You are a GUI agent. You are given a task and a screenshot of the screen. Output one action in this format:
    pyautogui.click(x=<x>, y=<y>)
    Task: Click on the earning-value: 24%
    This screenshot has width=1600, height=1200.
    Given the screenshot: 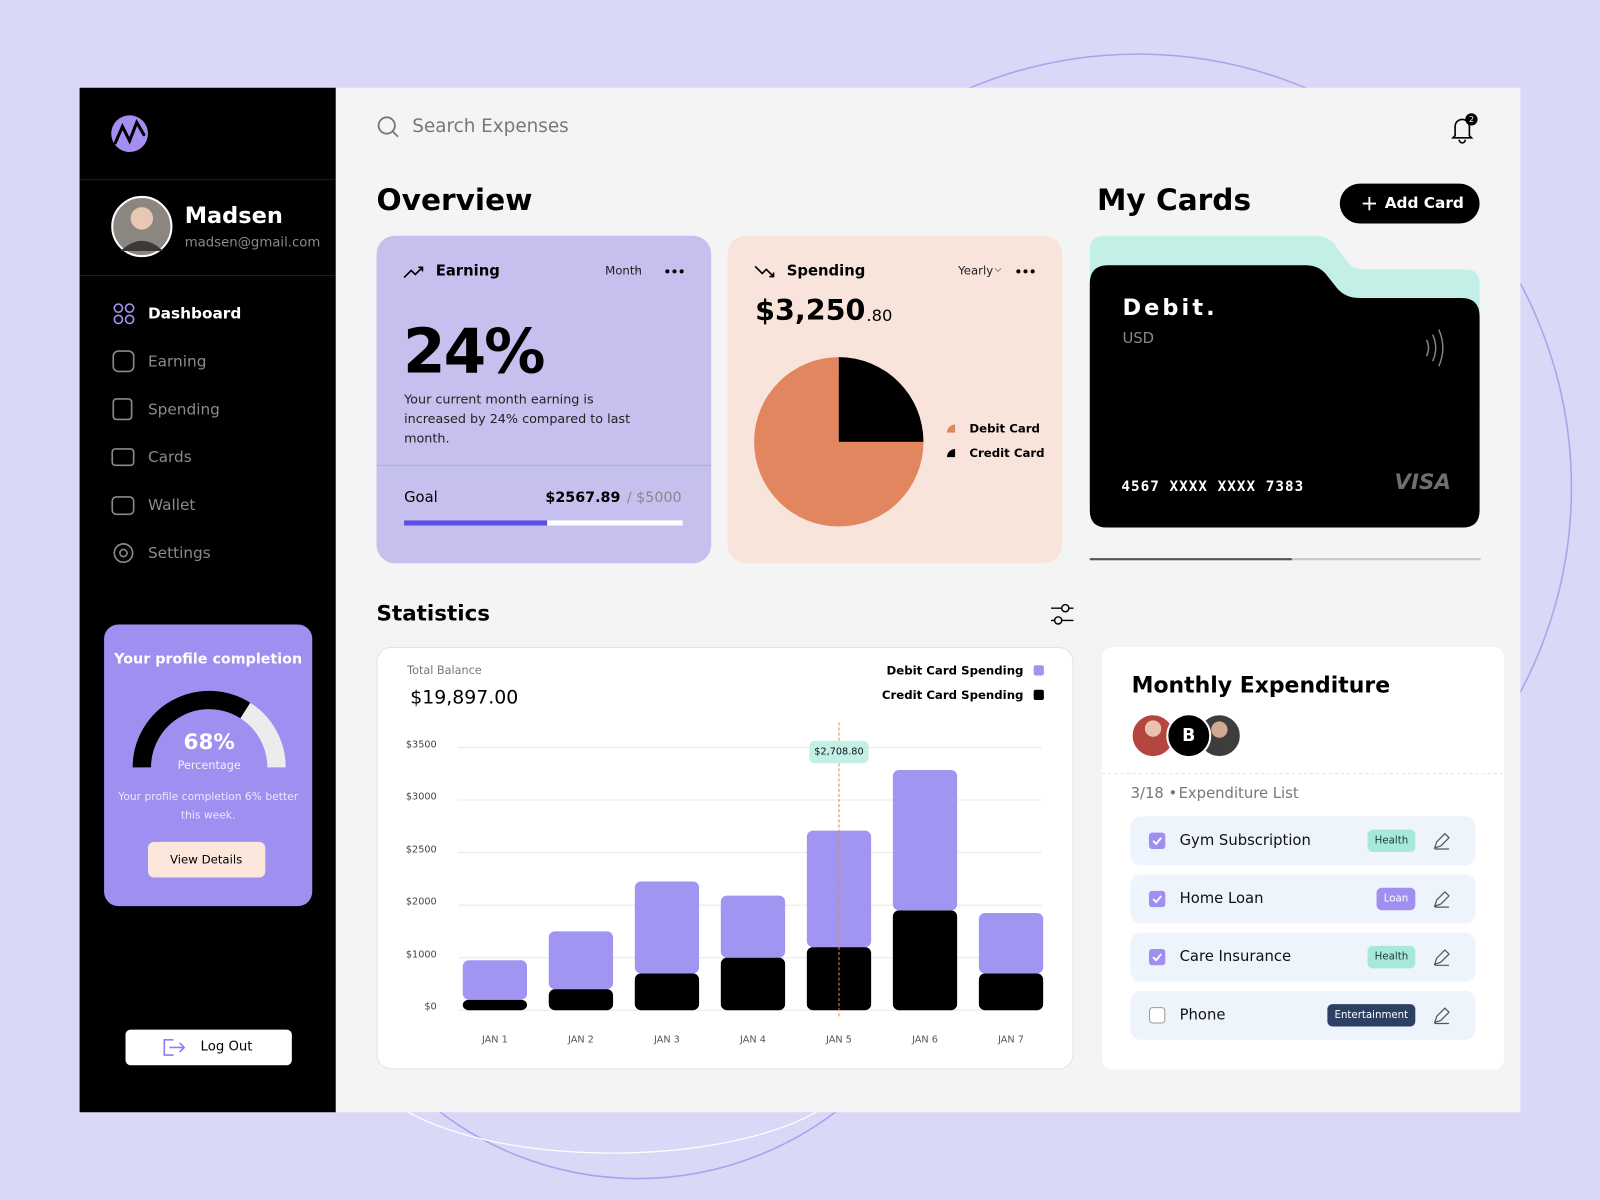 What is the action you would take?
    pyautogui.click(x=474, y=352)
    